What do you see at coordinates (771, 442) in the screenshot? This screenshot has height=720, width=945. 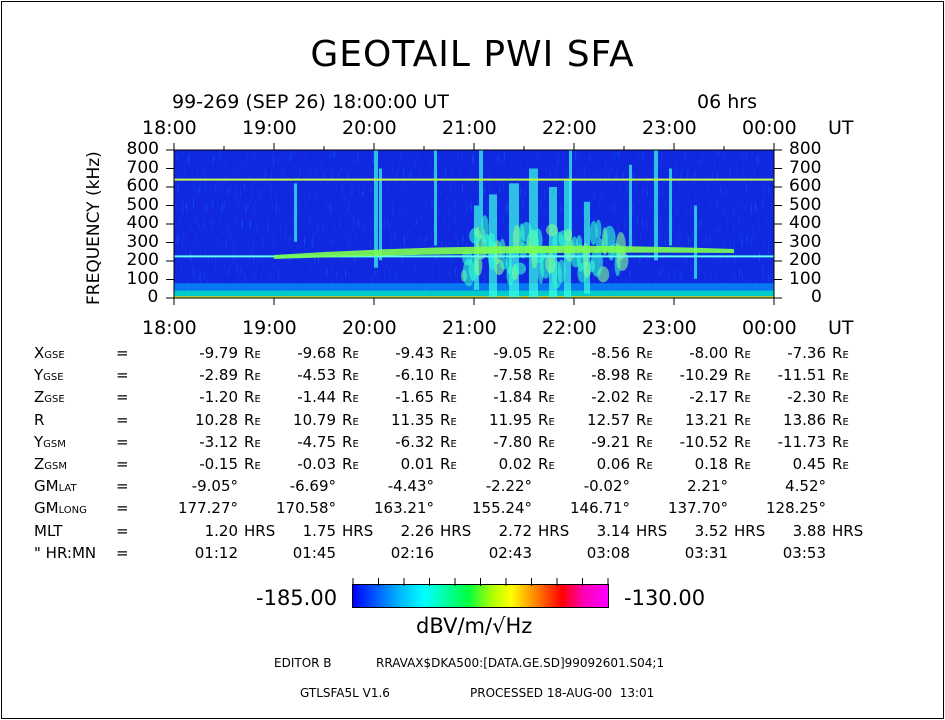 I see `ephemeris-value: -11.73` at bounding box center [771, 442].